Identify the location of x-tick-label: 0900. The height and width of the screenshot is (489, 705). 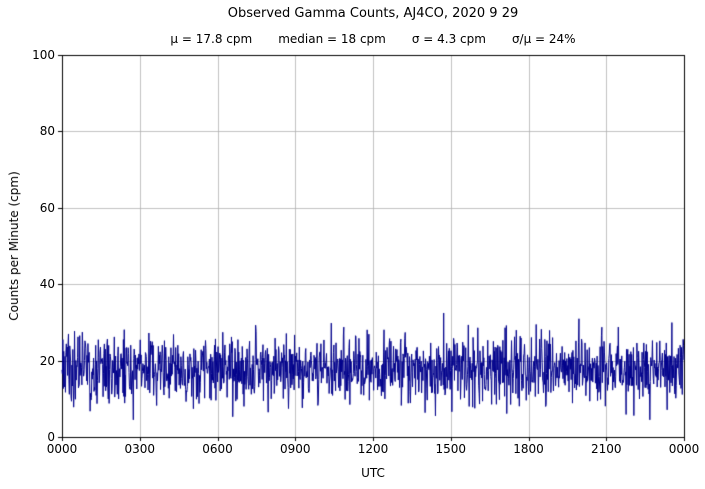
(295, 449).